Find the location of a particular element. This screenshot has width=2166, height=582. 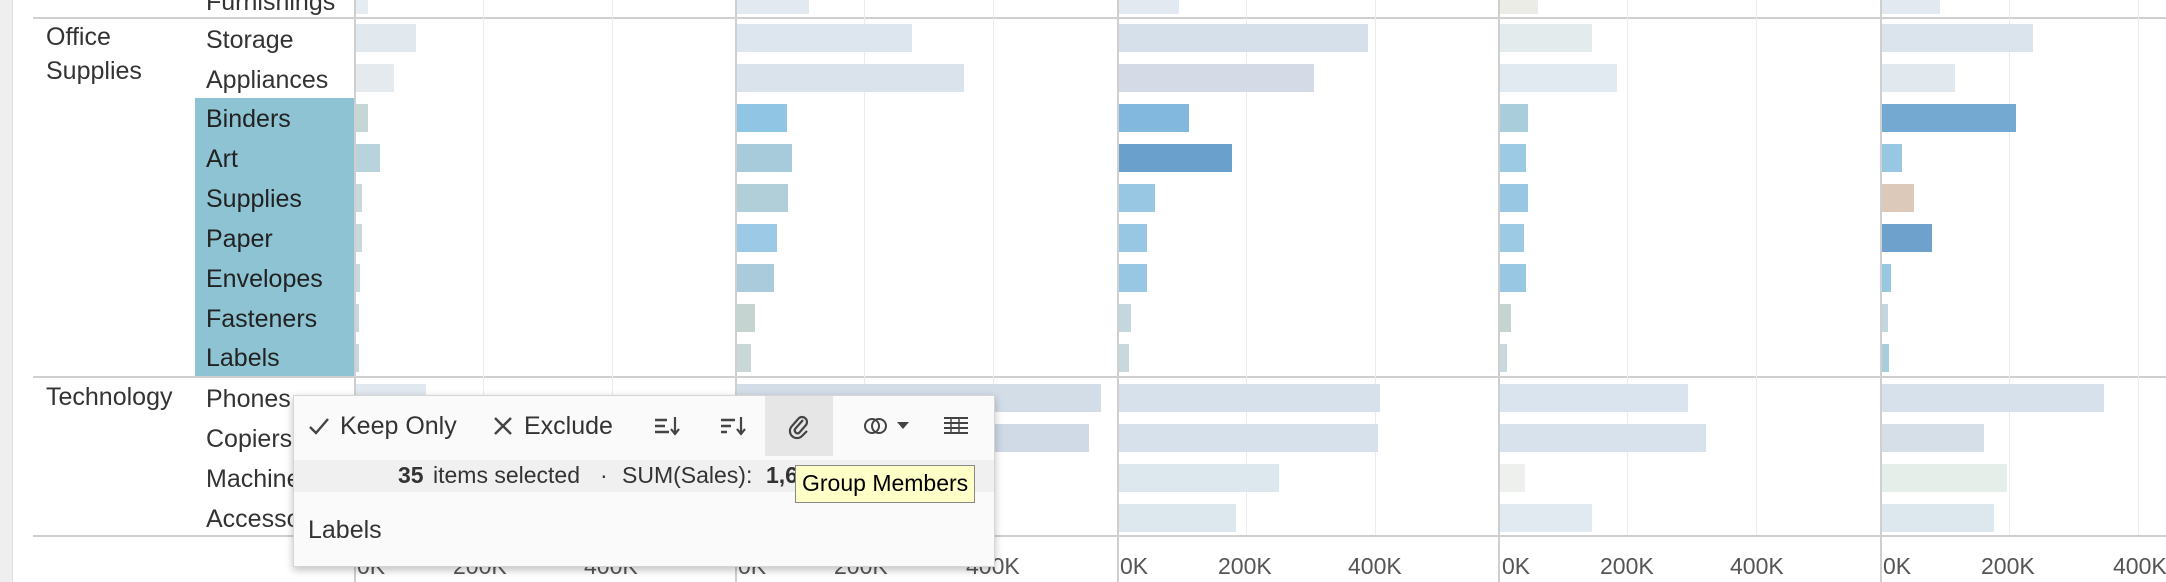

subcategory-phones: Phones is located at coordinates (248, 399).